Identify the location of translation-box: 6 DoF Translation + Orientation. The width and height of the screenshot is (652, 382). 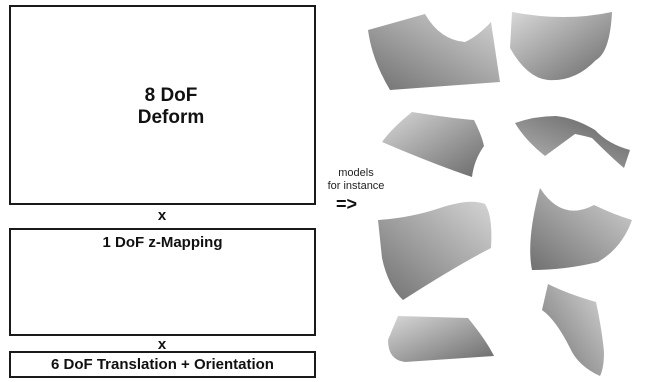
(162, 364).